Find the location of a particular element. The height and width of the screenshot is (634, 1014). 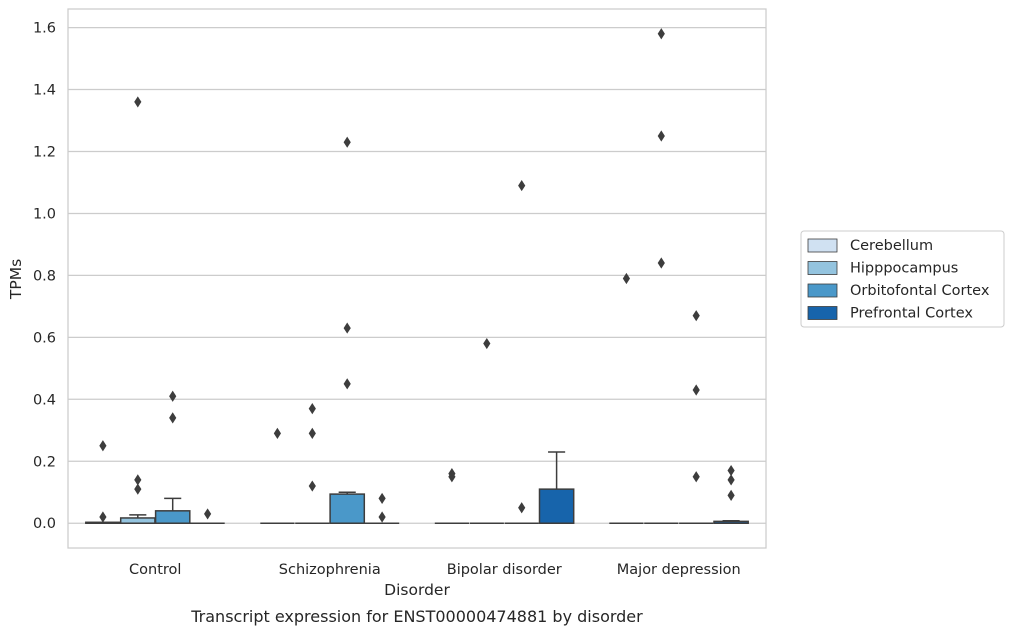

legend-label: Prefrontal Cortex is located at coordinates (911, 314).